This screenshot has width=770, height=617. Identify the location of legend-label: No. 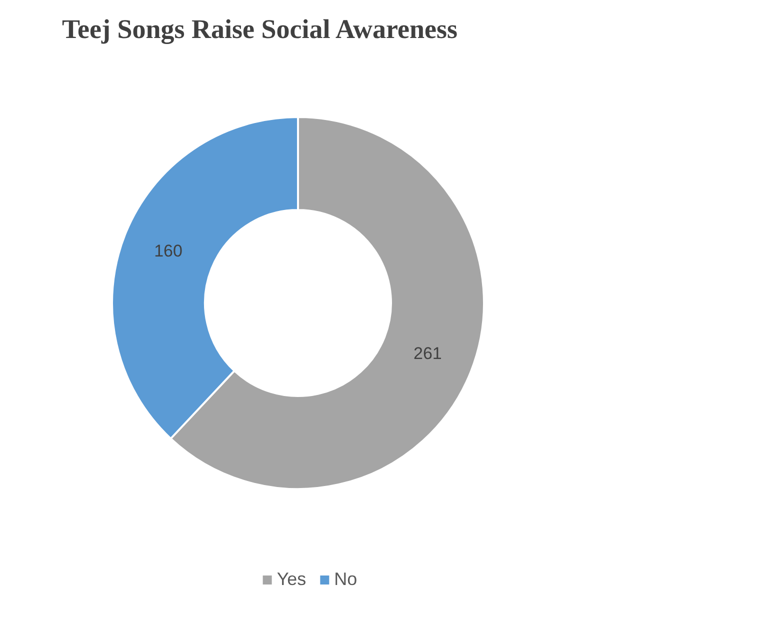
(346, 578).